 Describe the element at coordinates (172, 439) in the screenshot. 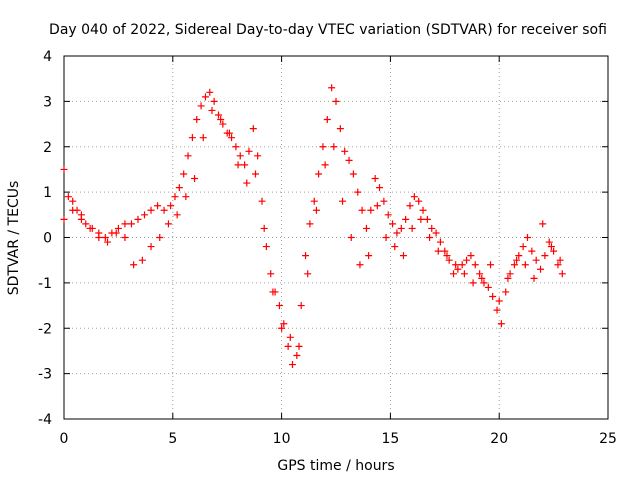

I see `x-tick-label: 5` at that location.